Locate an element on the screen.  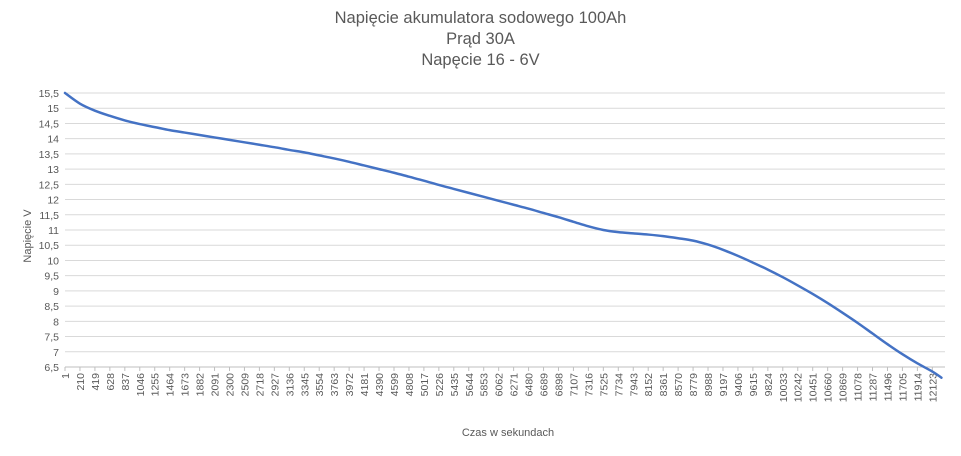
x-tick-label: 7316 is located at coordinates (589, 385).